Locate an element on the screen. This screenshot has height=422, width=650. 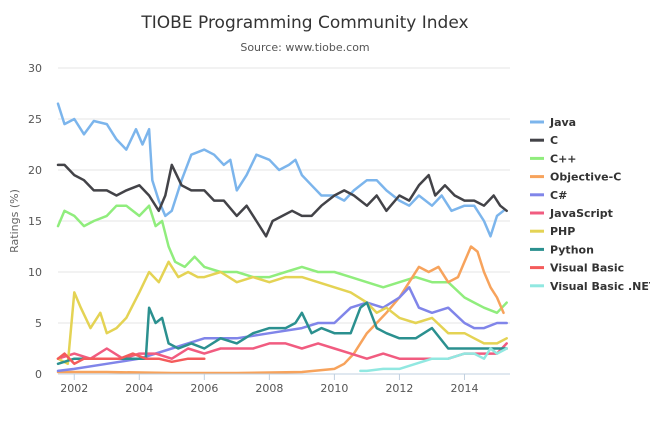
legend-item-c: C++ is located at coordinates (553, 158).